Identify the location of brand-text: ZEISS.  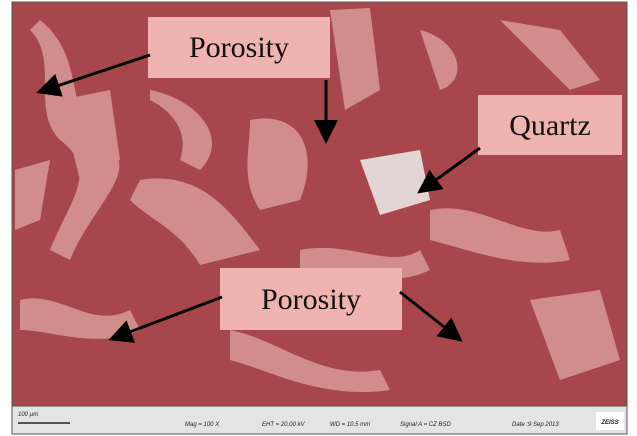
(609, 423).